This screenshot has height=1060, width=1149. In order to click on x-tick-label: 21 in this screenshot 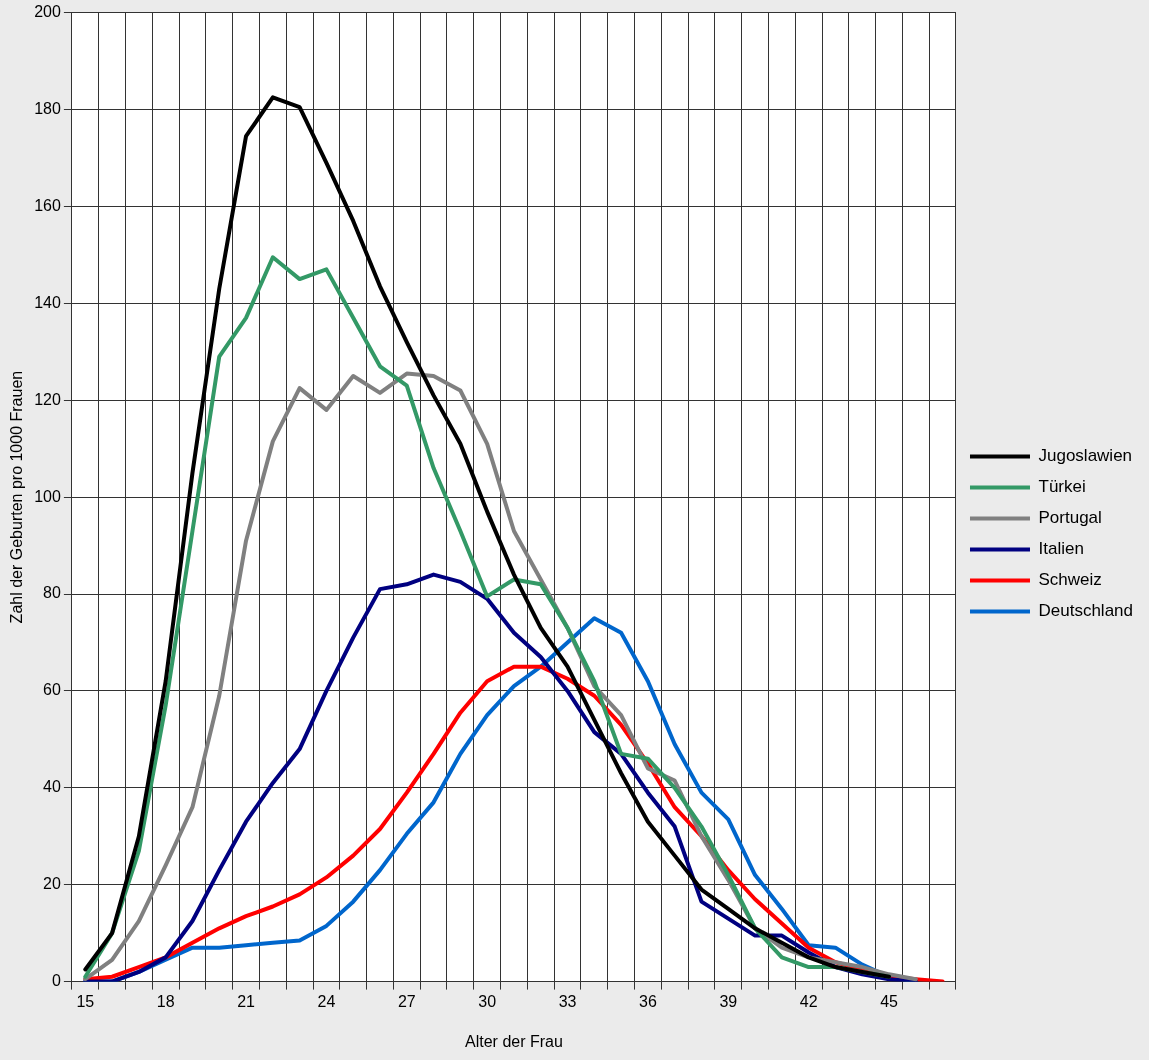, I will do `click(246, 1001)`.